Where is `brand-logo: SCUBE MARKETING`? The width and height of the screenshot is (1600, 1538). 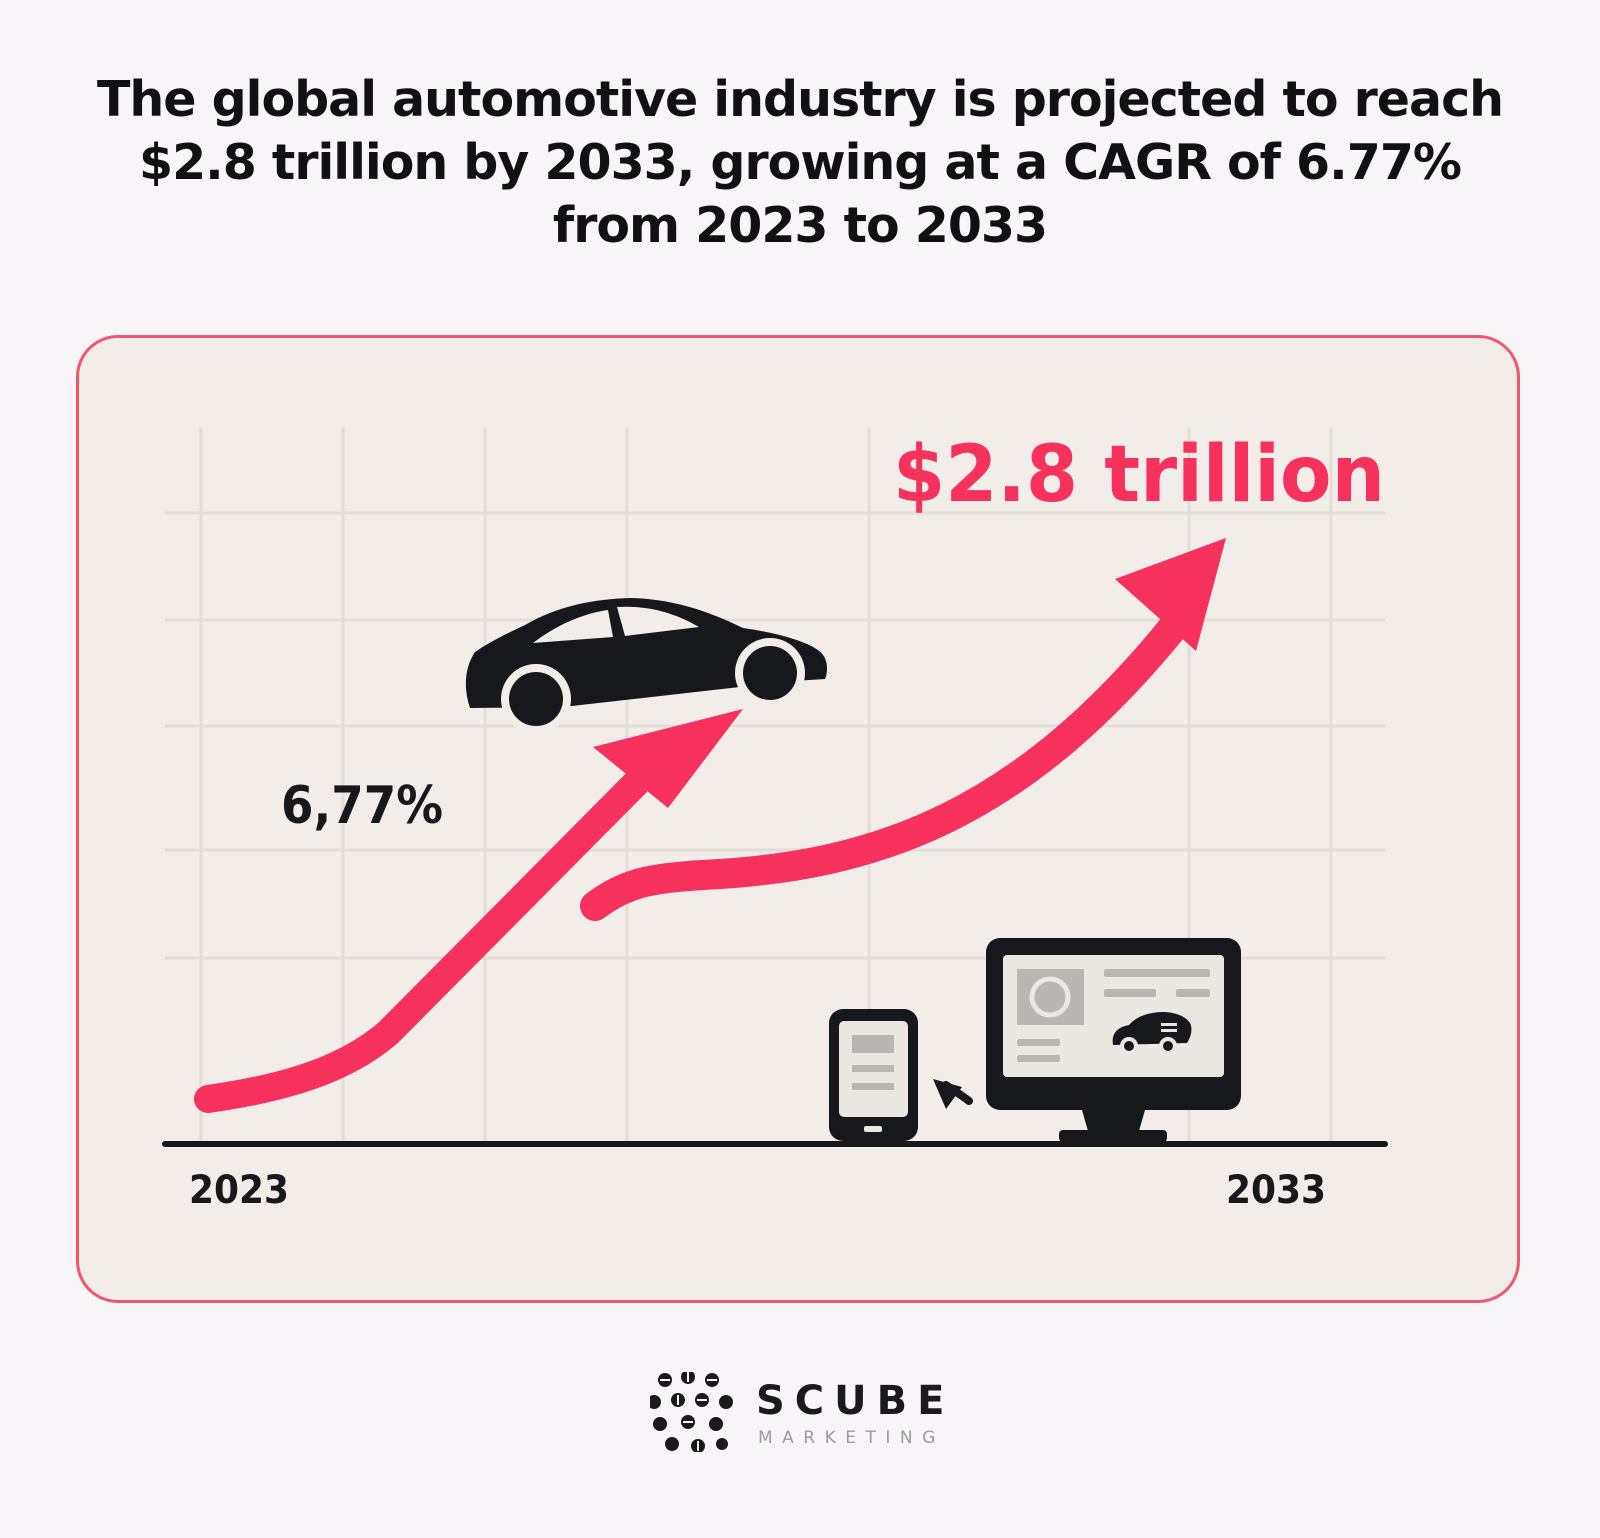 brand-logo: SCUBE MARKETING is located at coordinates (810, 1412).